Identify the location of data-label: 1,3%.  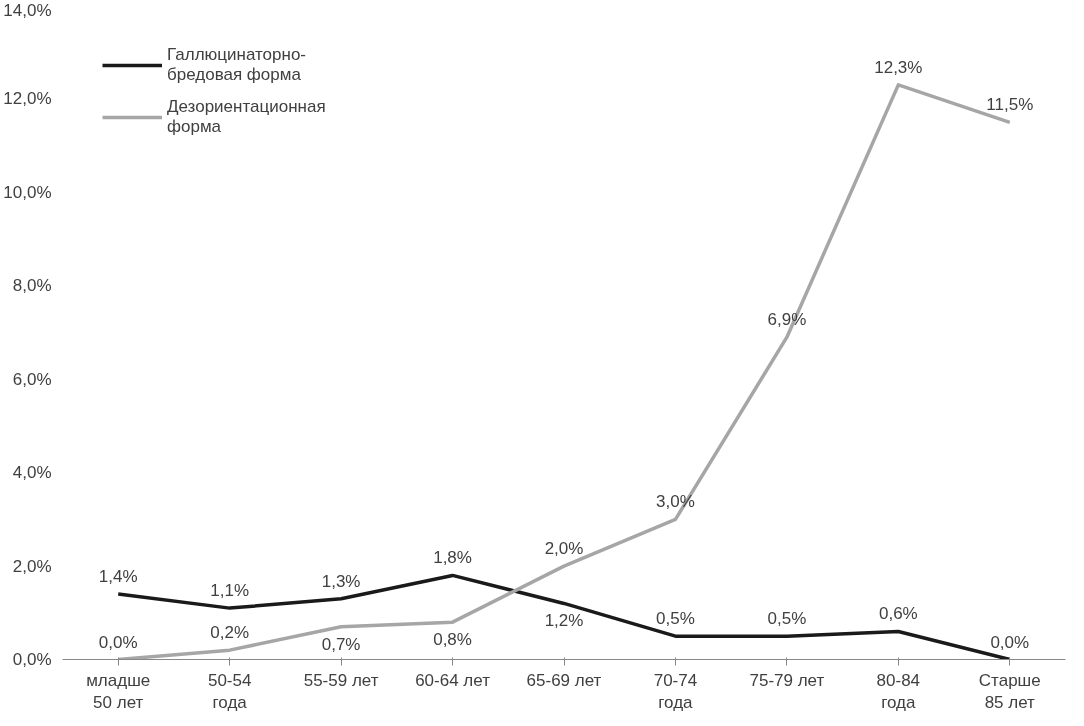
(341, 581).